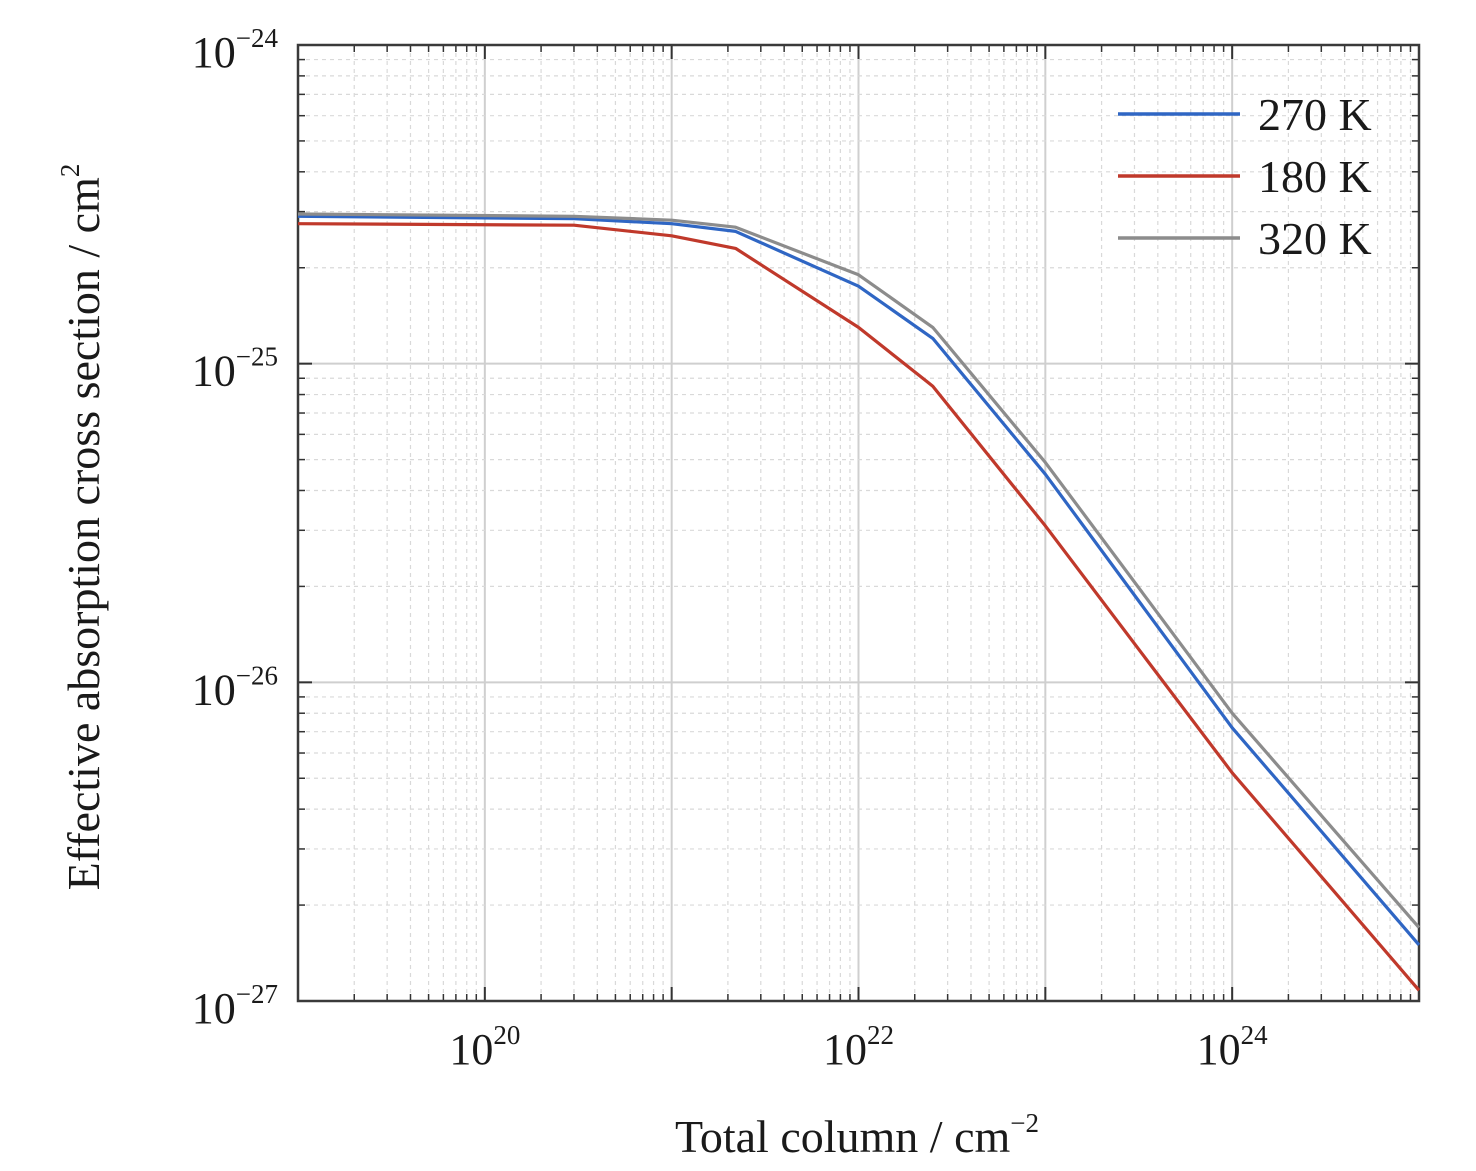 This screenshot has height=1171, width=1476. What do you see at coordinates (1315, 176) in the screenshot?
I see `legend-label: 180 K` at bounding box center [1315, 176].